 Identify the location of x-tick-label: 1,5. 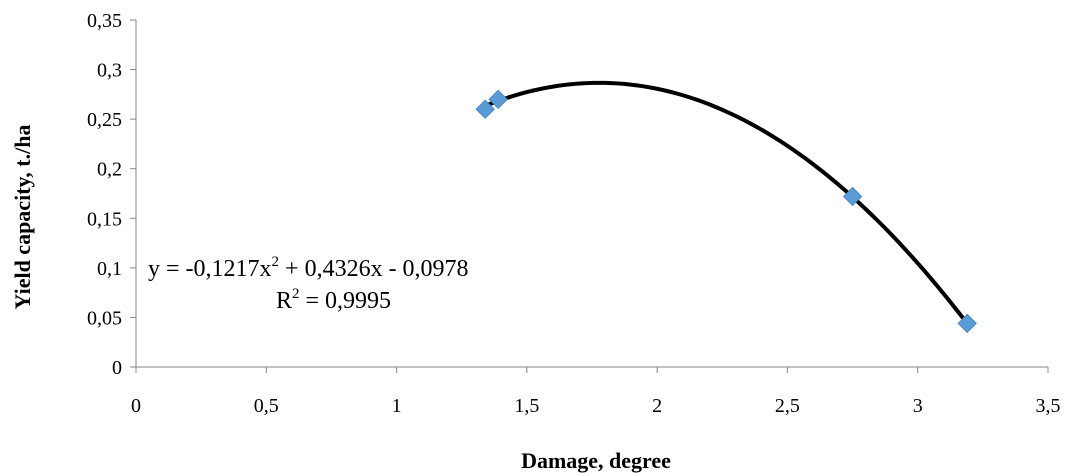
(526, 406).